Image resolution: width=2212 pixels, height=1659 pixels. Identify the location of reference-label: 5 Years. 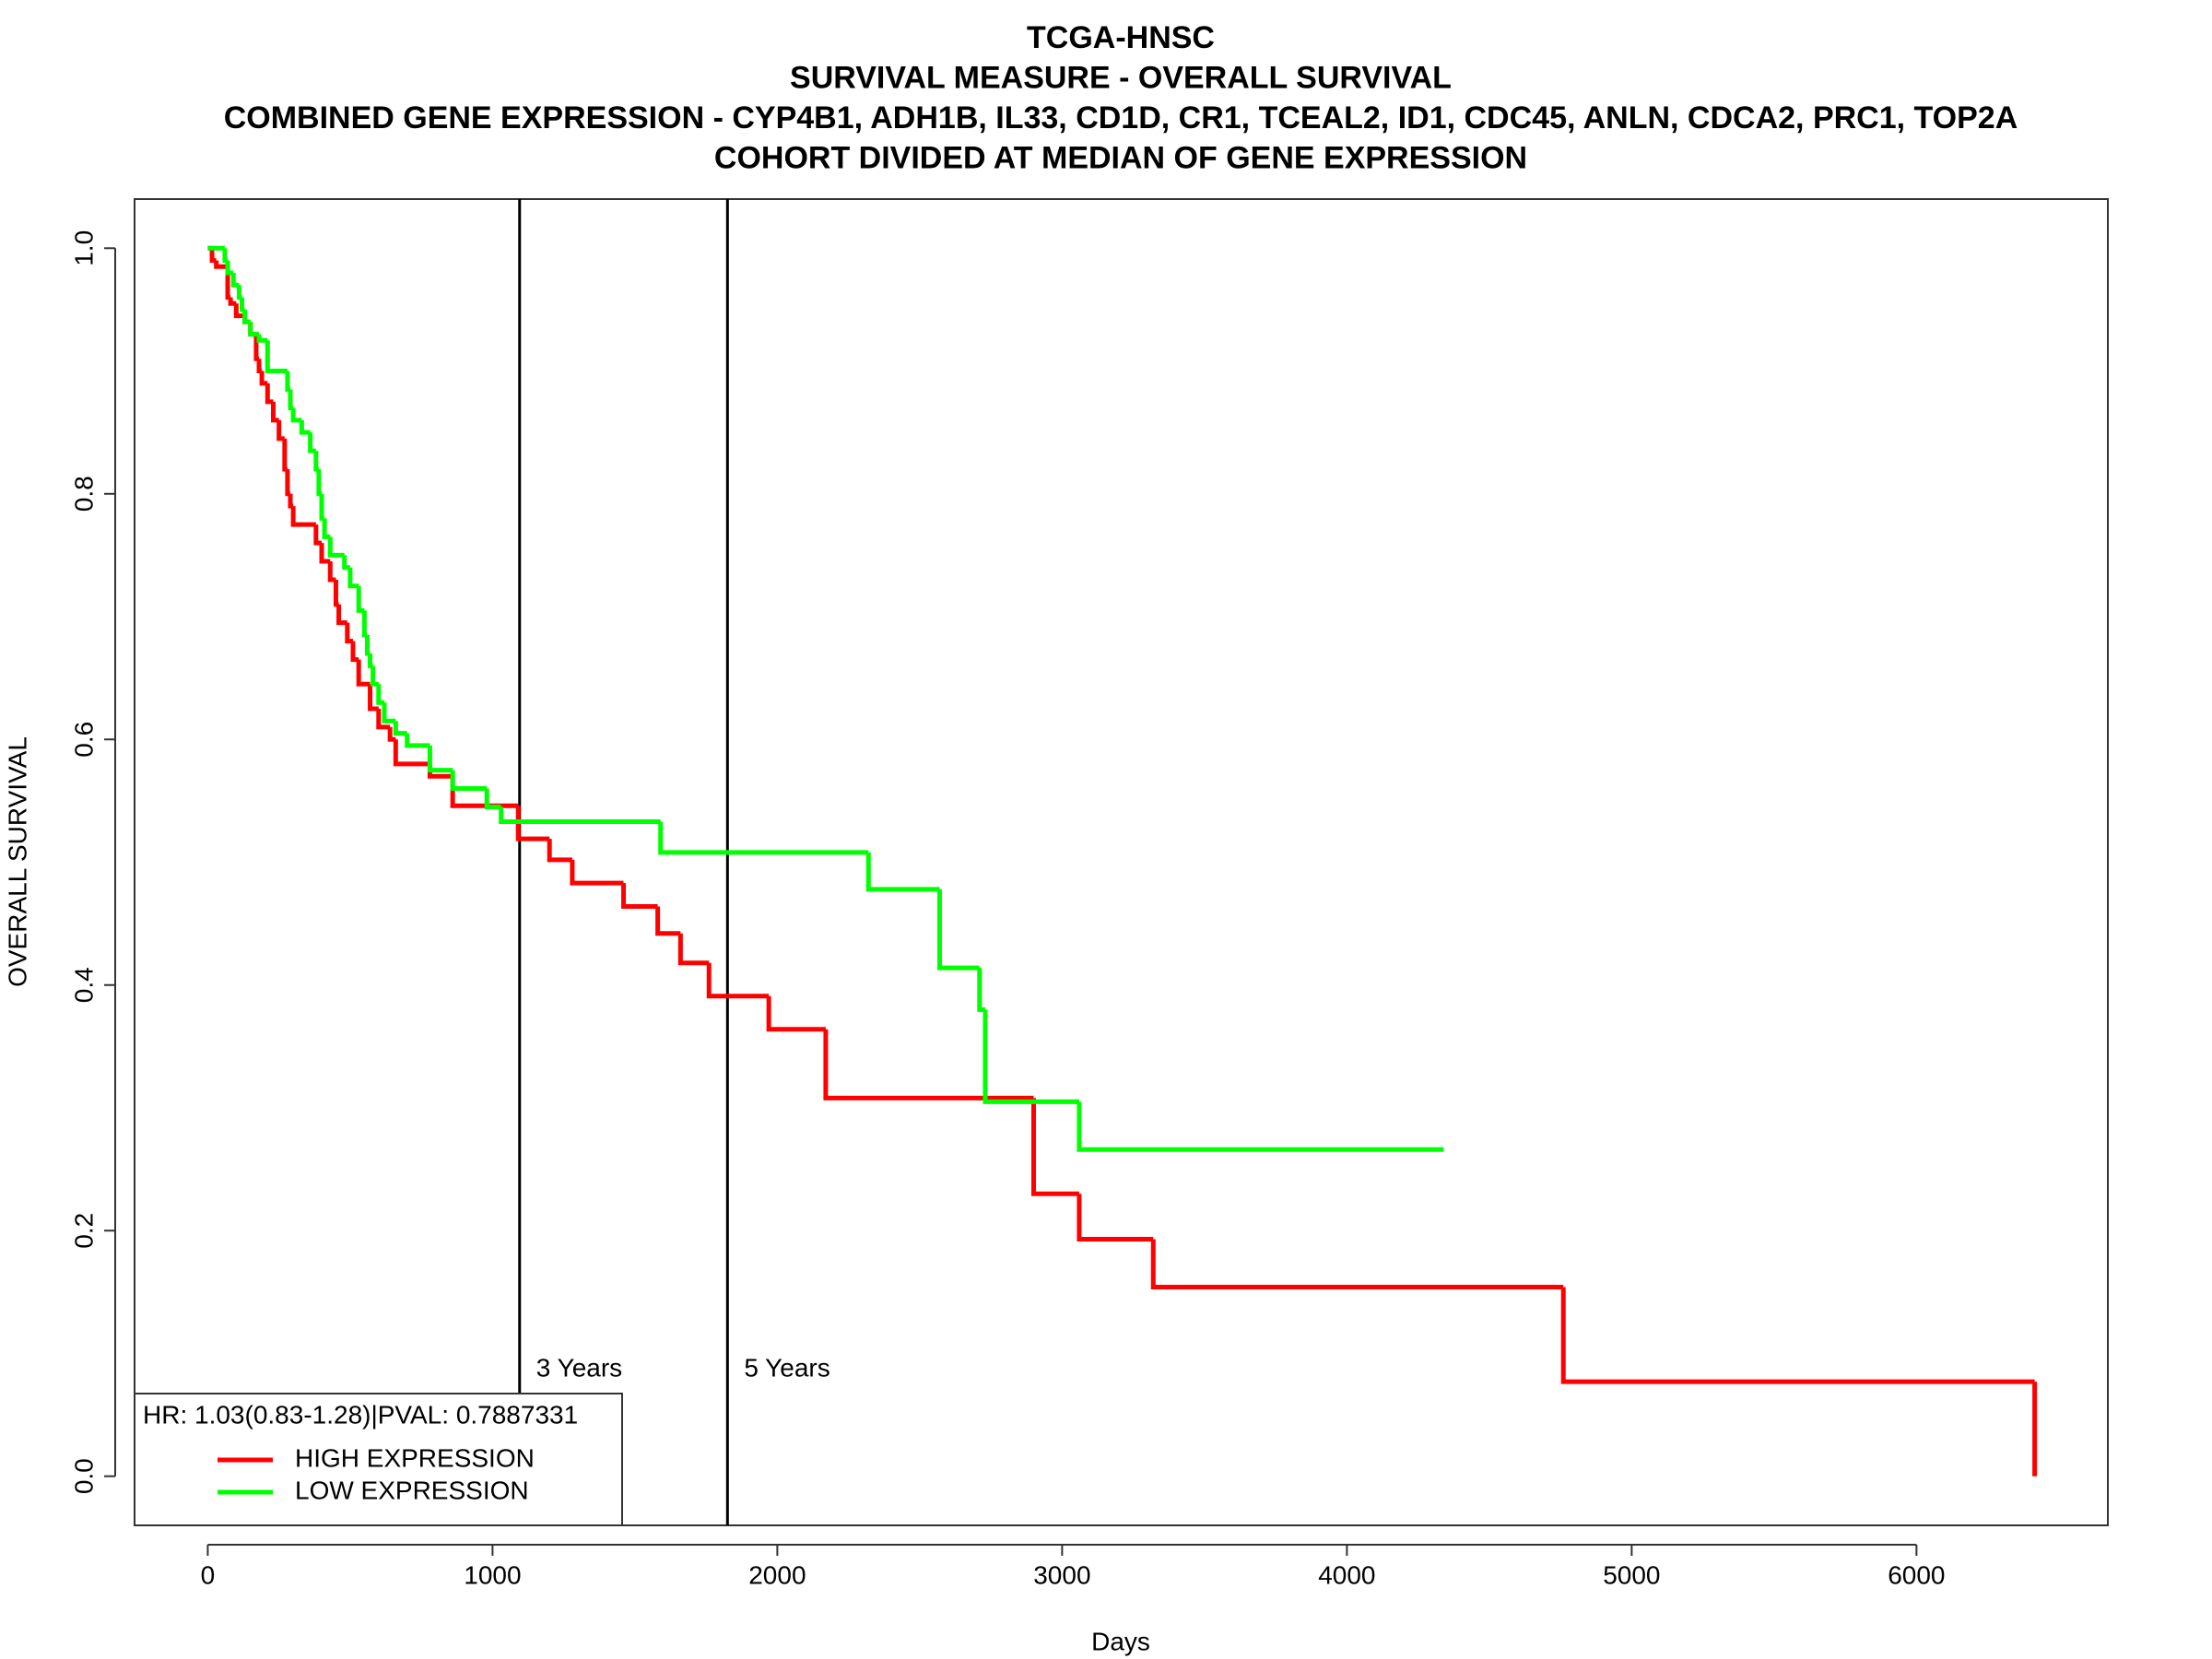
(787, 1367).